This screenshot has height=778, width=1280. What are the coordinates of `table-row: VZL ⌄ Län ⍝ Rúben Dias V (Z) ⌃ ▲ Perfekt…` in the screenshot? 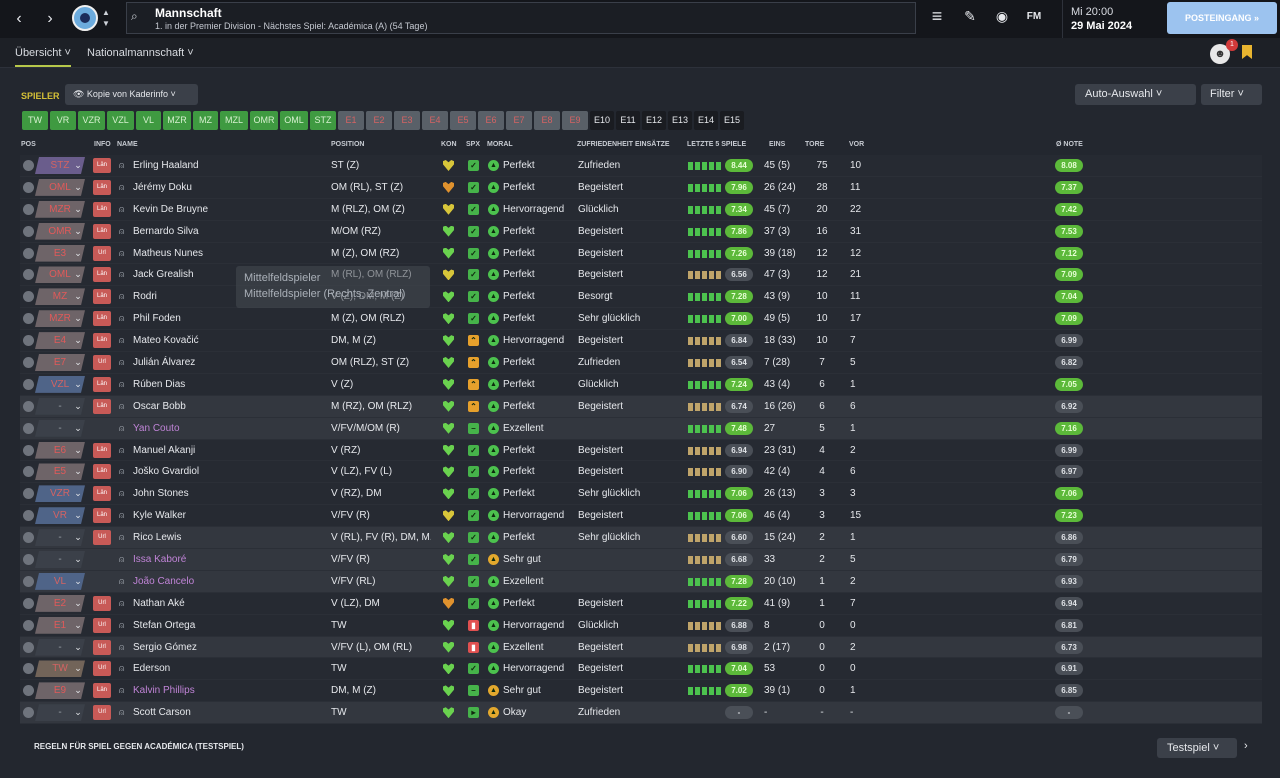 It's located at (641, 384).